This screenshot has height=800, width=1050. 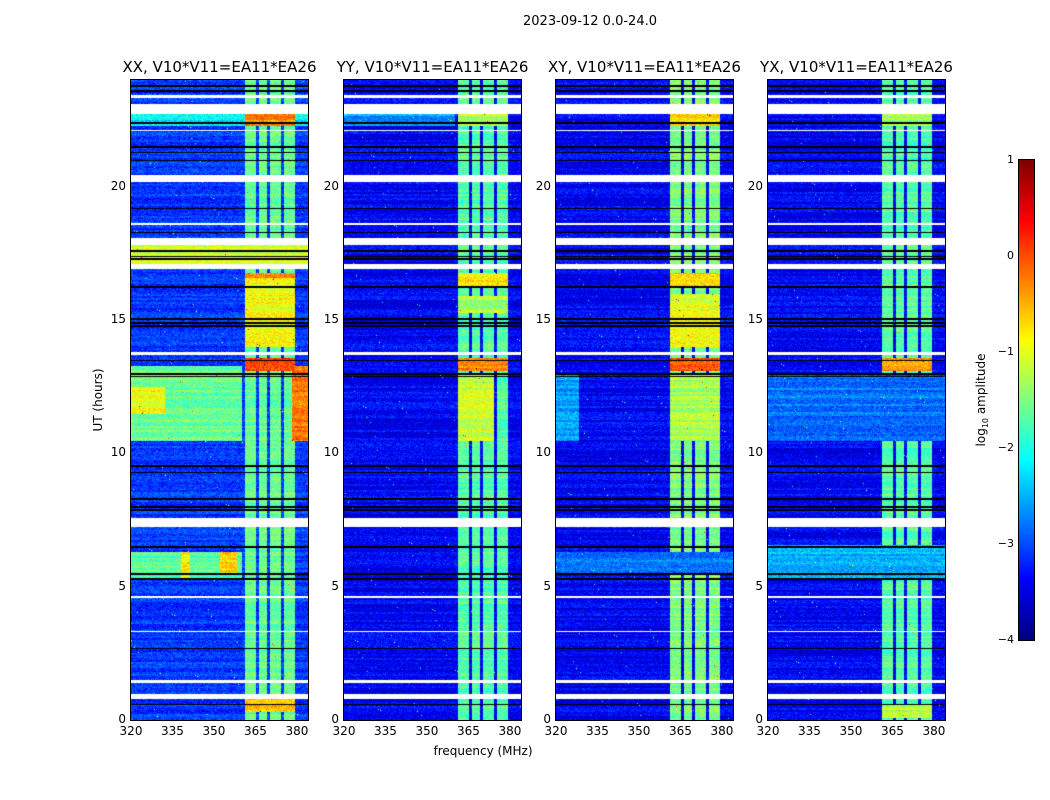 What do you see at coordinates (856, 67) in the screenshot?
I see `panel-title: YX, V10*V11=EA11*EA26` at bounding box center [856, 67].